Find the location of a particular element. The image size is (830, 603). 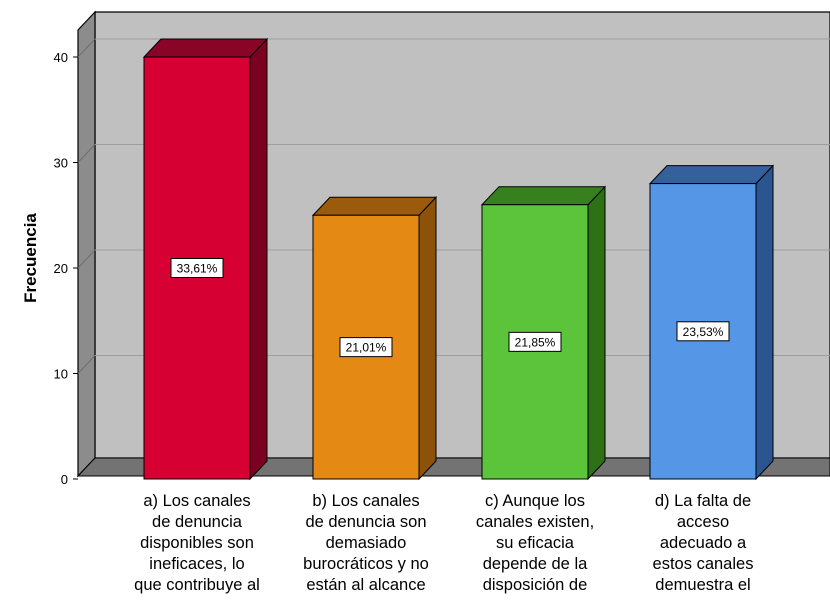

y-tick-label: 0 is located at coordinates (64, 479).